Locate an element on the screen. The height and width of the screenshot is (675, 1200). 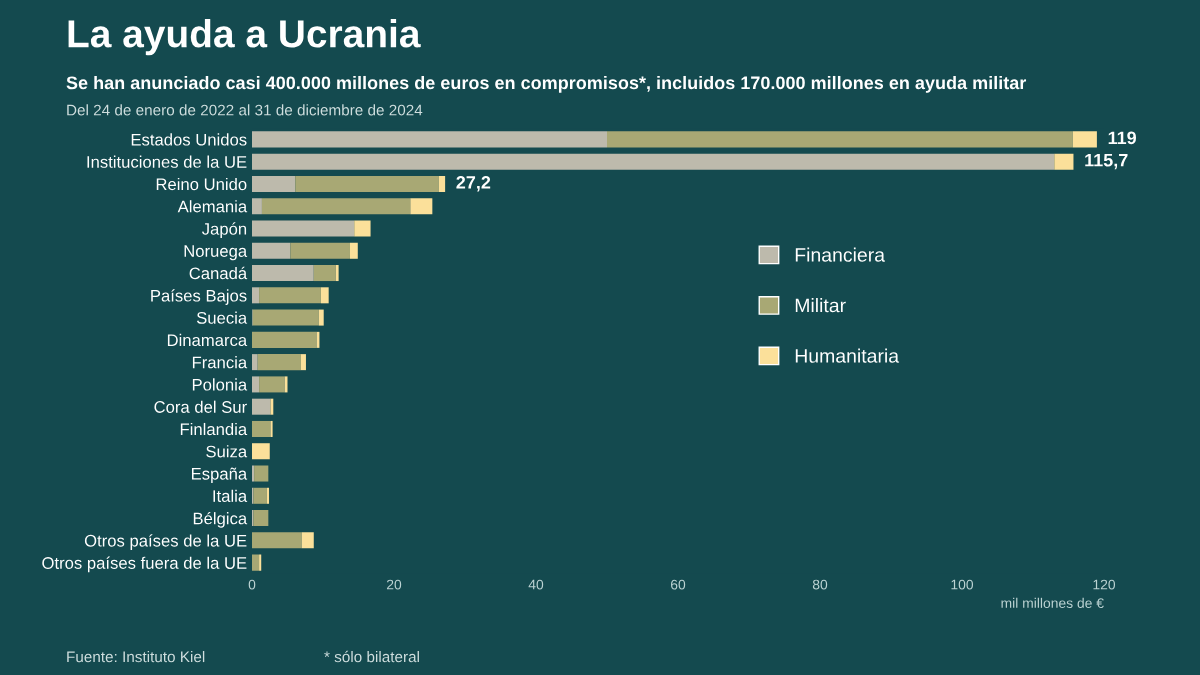
y-tick-label: España is located at coordinates (219, 475).